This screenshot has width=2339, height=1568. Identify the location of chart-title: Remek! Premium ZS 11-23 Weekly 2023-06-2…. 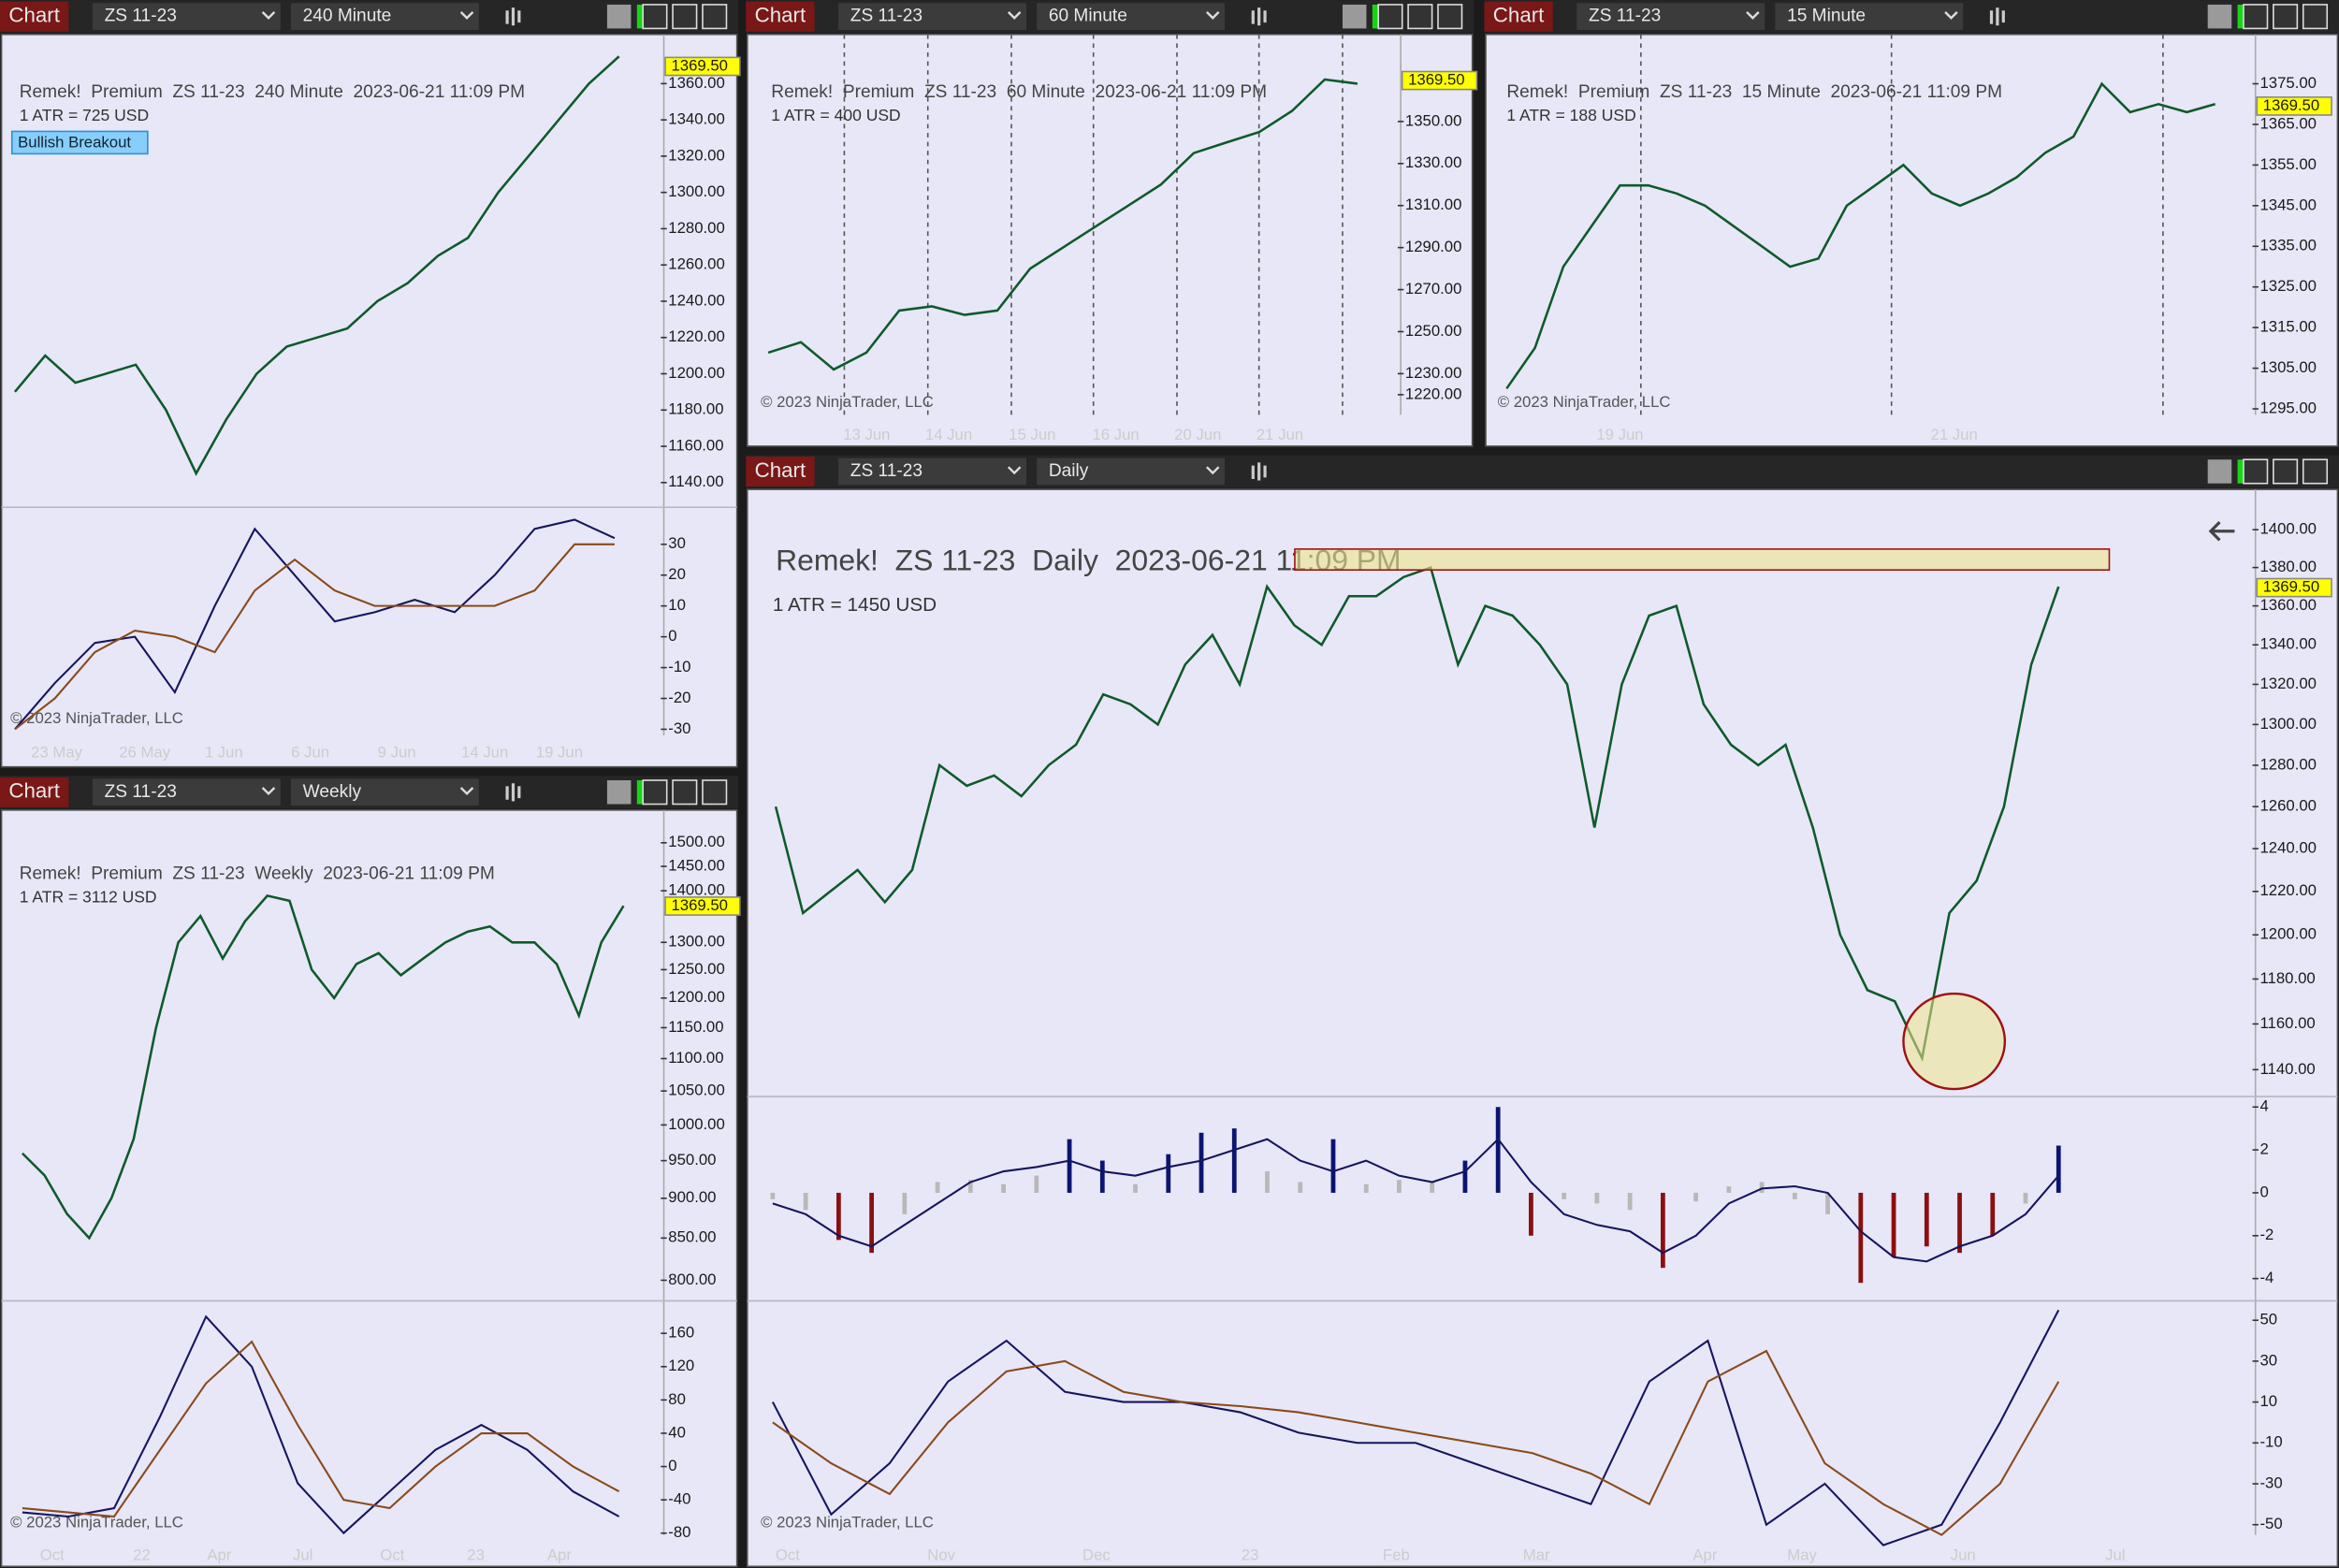
(257, 874).